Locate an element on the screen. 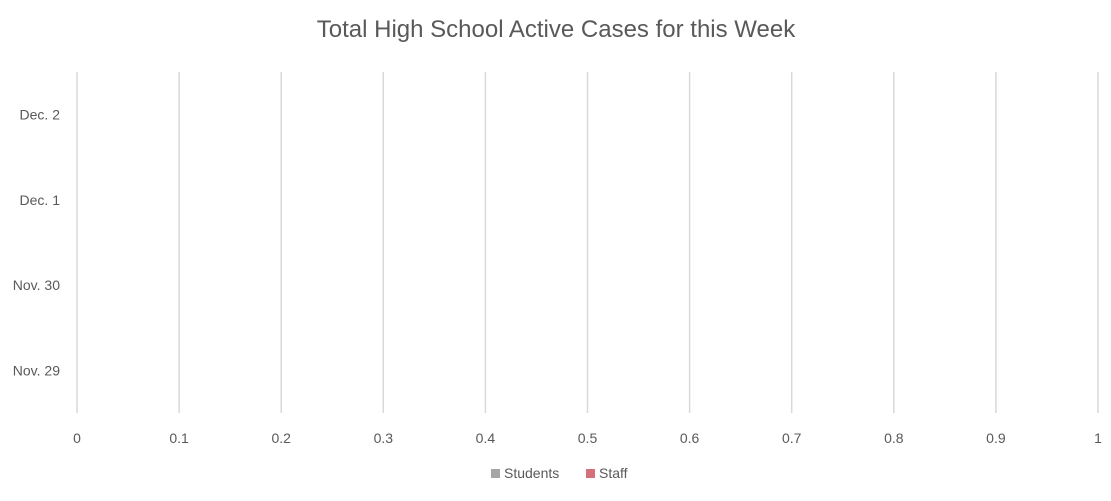 The width and height of the screenshot is (1111, 501). x-tick-label: 0.1 is located at coordinates (179, 438).